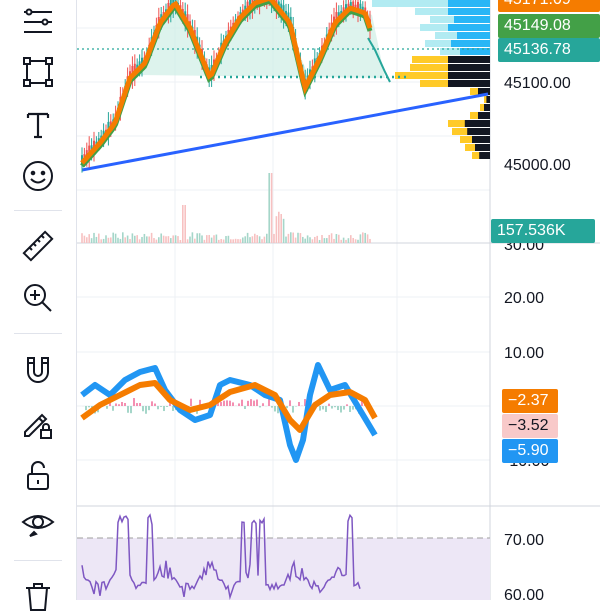 The height and width of the screenshot is (616, 600). I want to click on rsi-axis-label: 60.00, so click(524, 593).